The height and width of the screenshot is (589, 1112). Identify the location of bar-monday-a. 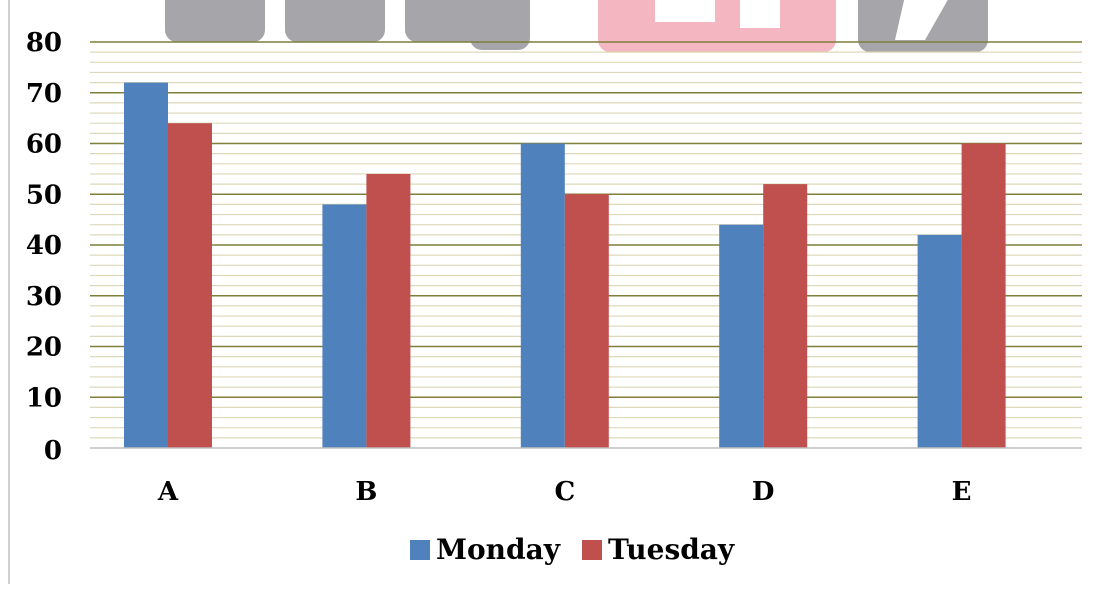
(146, 265).